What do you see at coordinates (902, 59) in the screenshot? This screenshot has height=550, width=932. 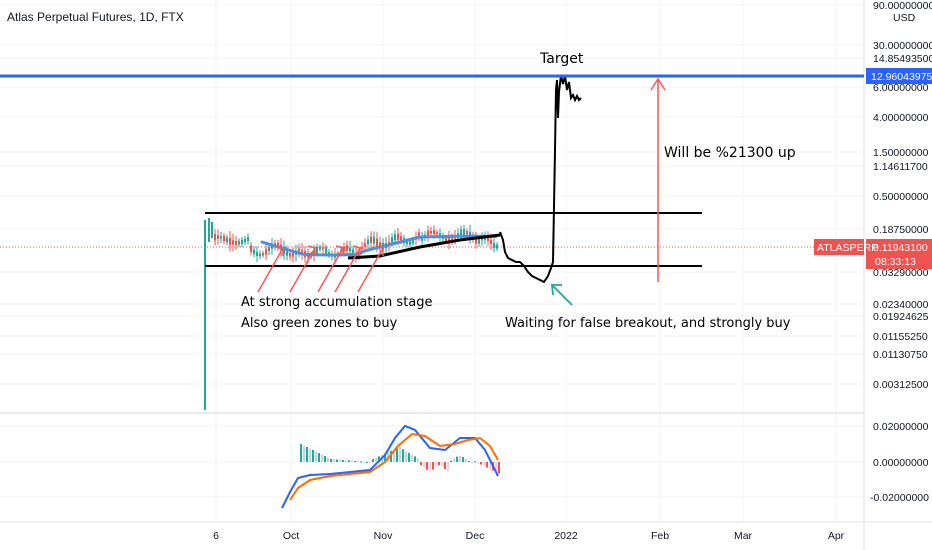 I see `price-tick-label: 14.85493500` at bounding box center [902, 59].